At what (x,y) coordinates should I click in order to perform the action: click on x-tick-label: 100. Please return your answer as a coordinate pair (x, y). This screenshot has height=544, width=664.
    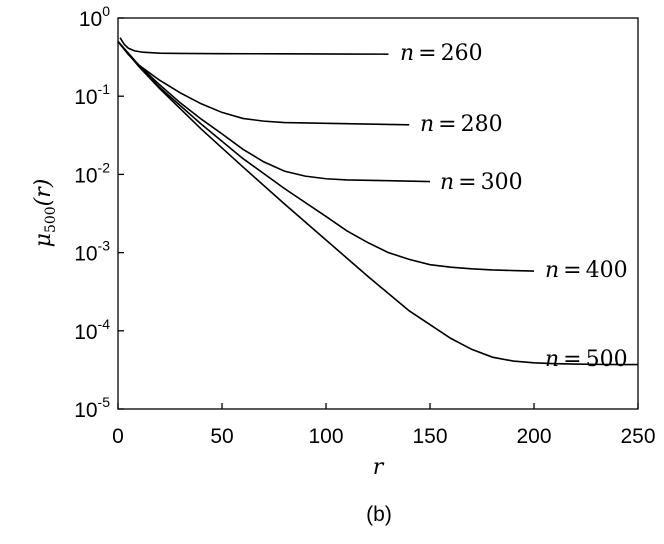
    Looking at the image, I should click on (325, 436).